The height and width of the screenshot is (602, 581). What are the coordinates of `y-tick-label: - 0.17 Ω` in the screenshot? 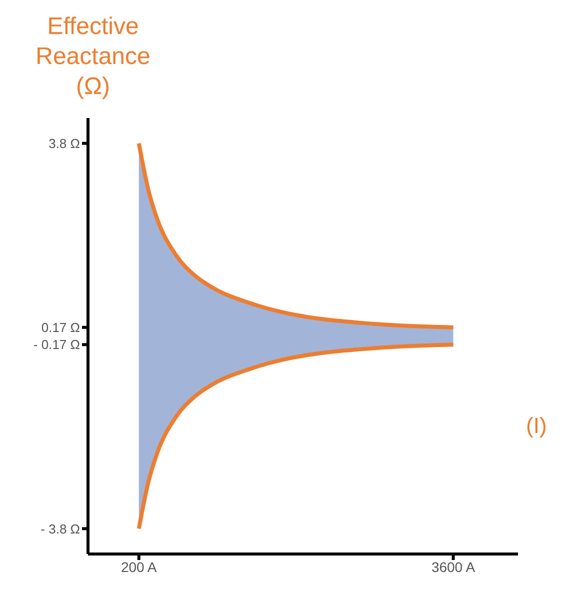 It's located at (56, 344).